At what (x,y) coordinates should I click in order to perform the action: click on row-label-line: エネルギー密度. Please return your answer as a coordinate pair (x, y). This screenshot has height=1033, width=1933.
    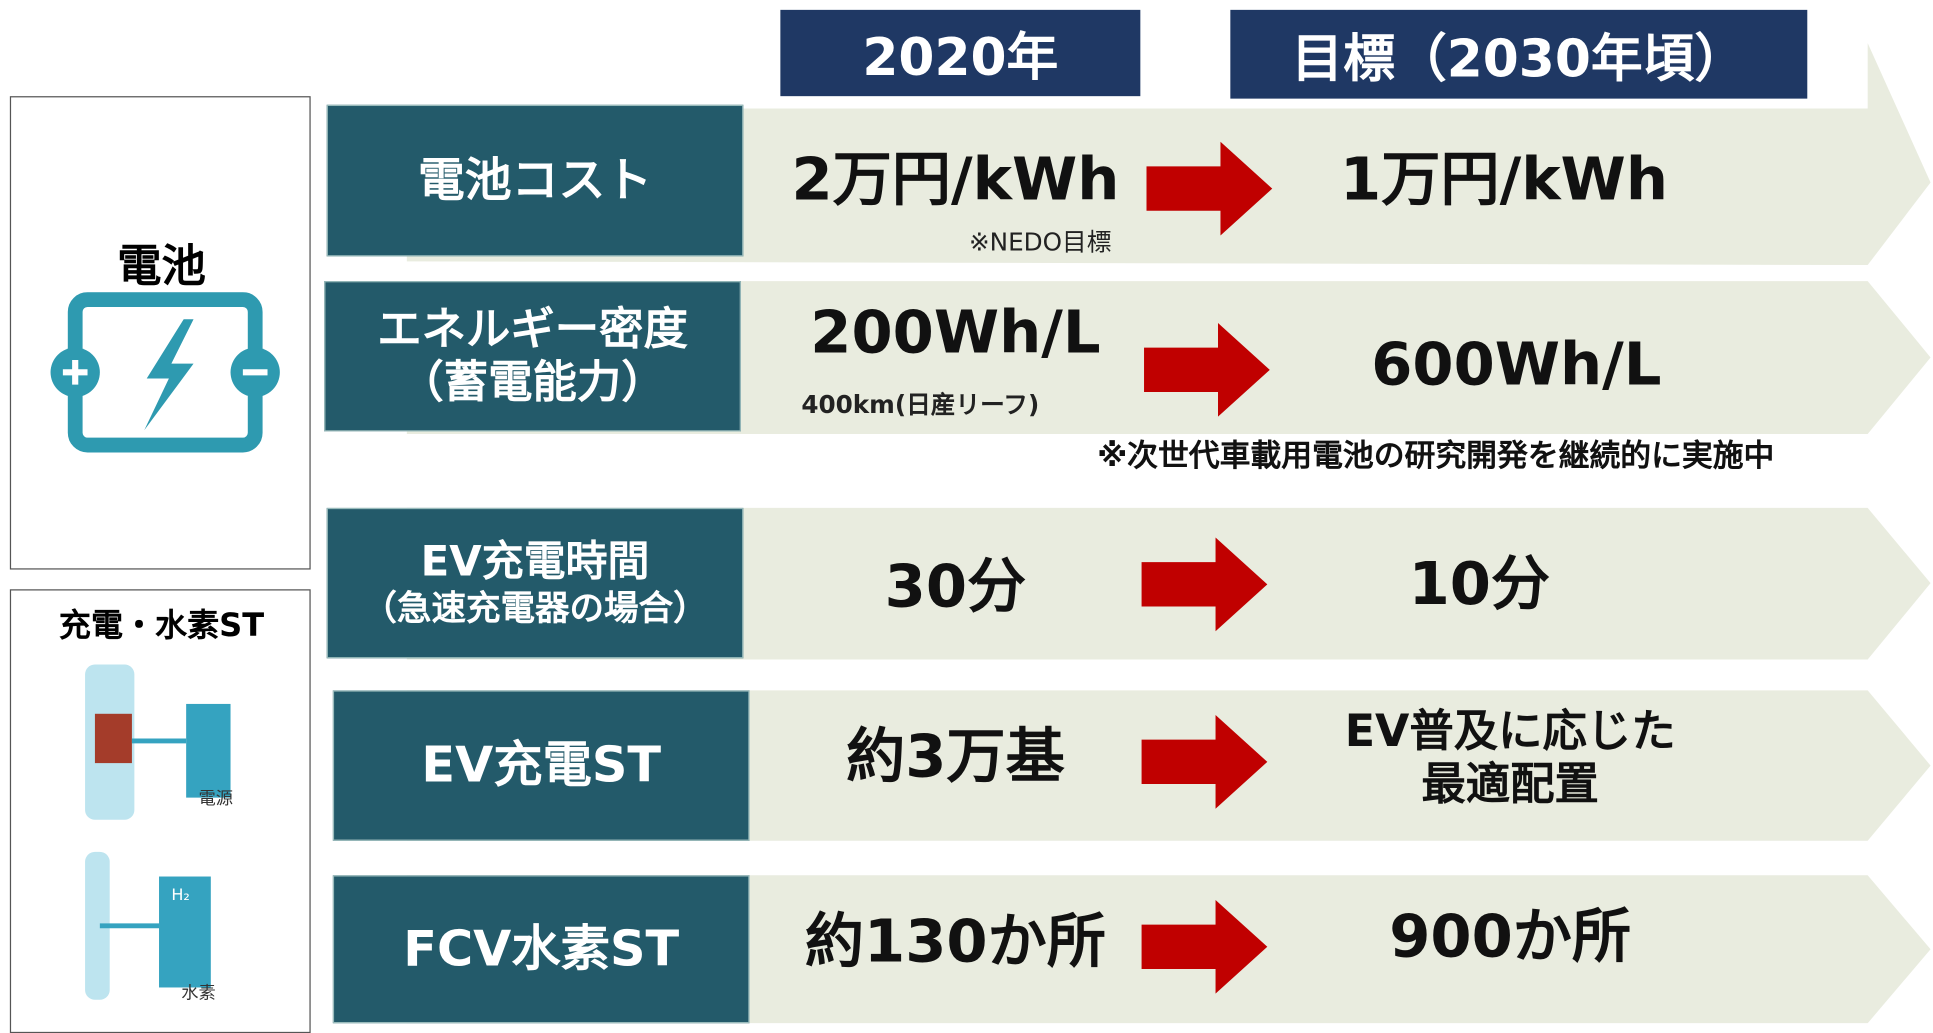
    Looking at the image, I should click on (532, 329).